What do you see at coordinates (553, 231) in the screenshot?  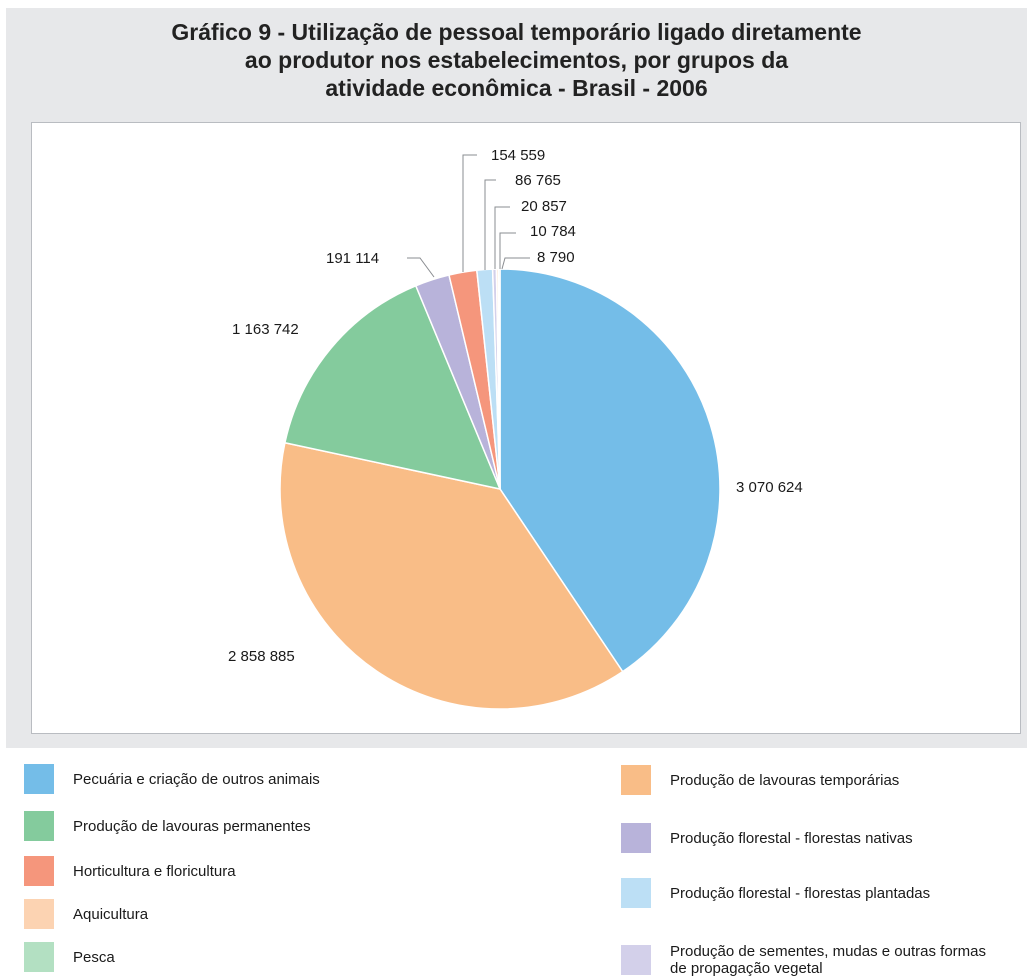 I see `data-label-8: 10 784` at bounding box center [553, 231].